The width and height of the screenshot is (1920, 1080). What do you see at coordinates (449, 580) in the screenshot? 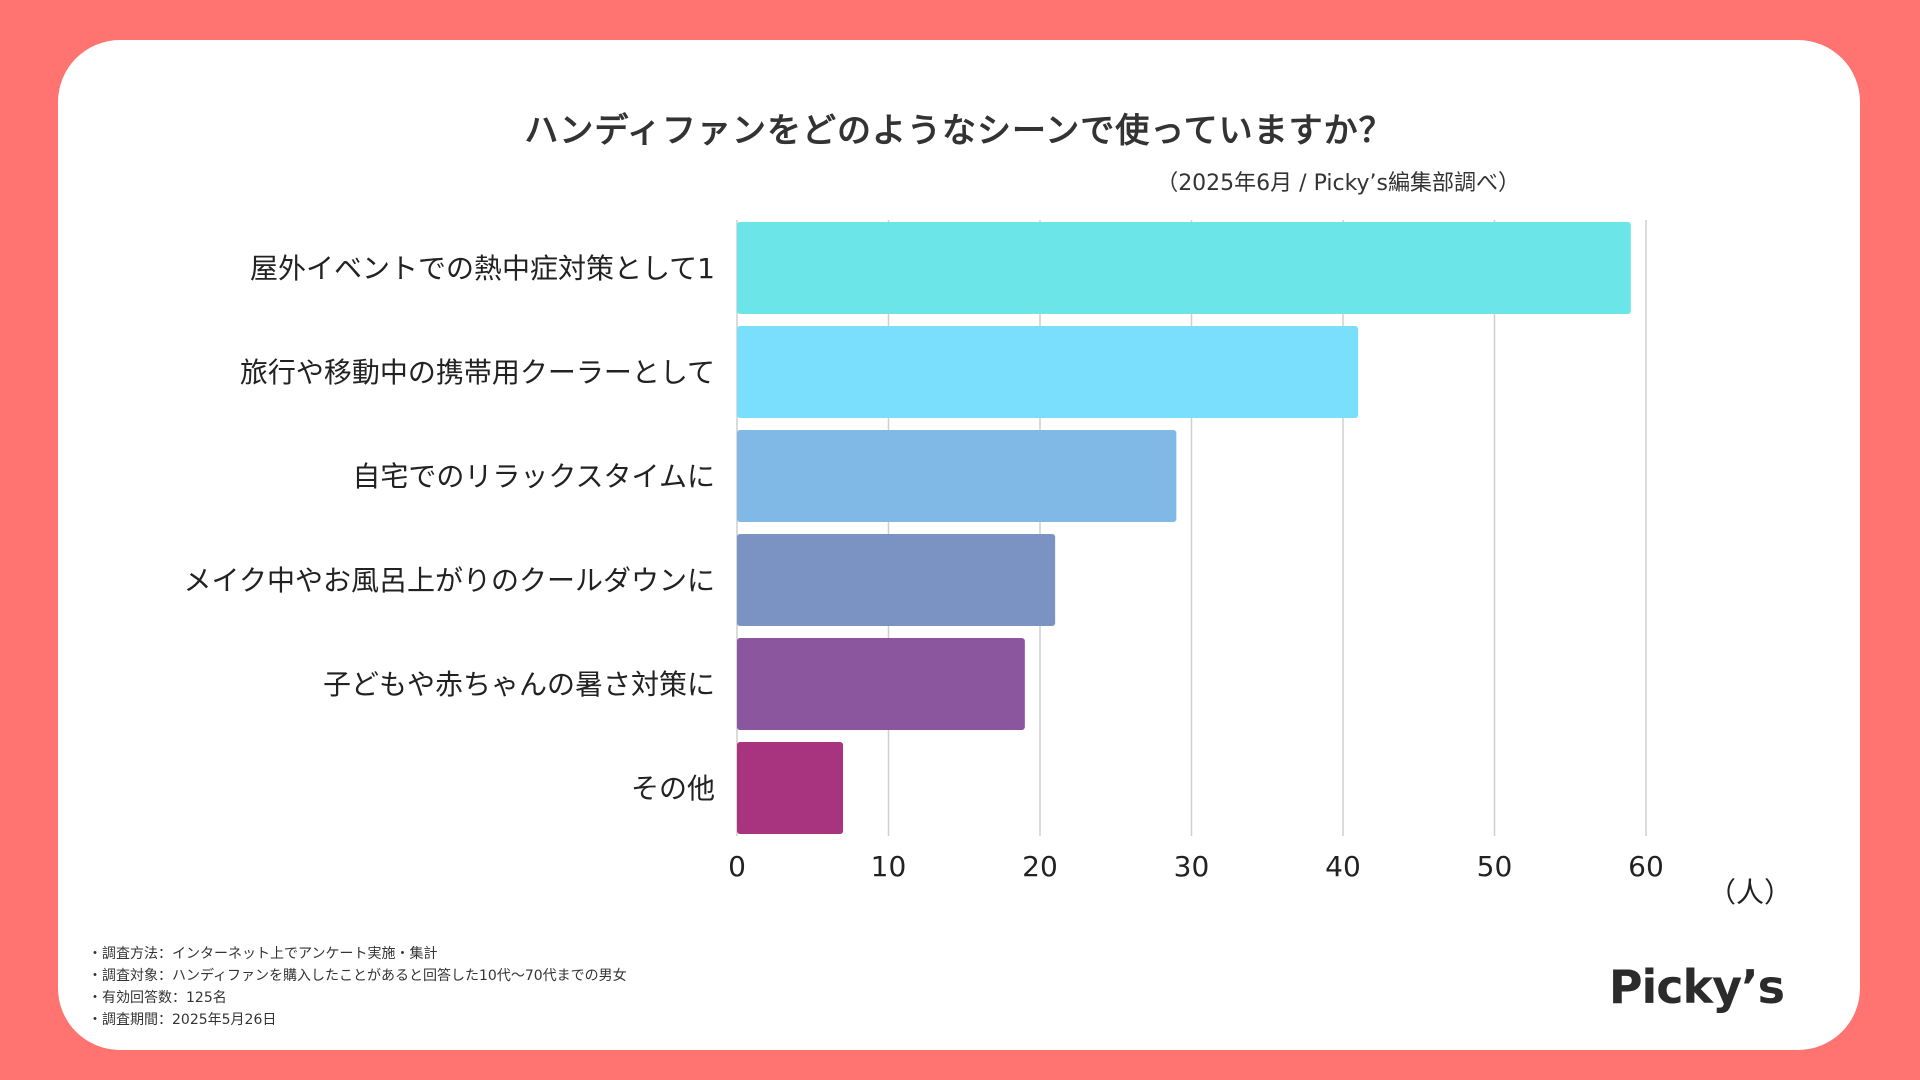
I see `category-label: メイク中やお風呂上がりのクールダウンに` at bounding box center [449, 580].